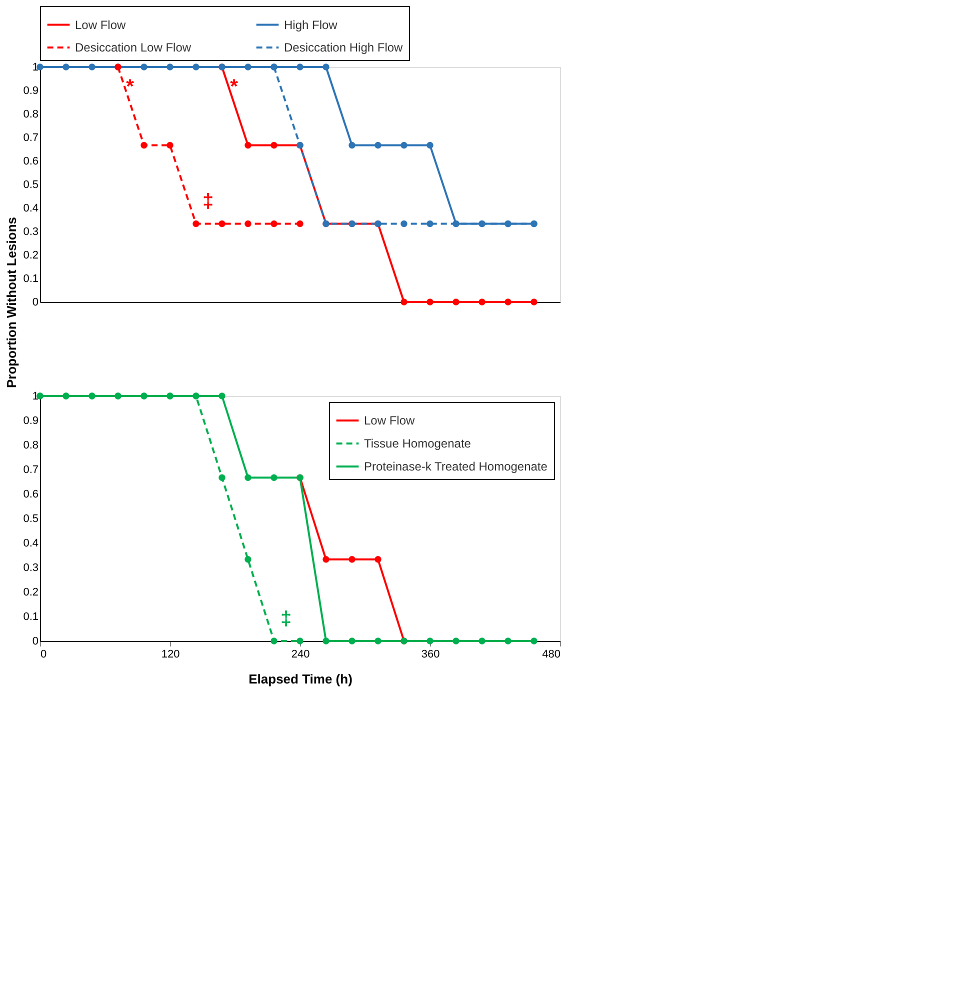 Image resolution: width=977 pixels, height=985 pixels. Describe the element at coordinates (311, 25) in the screenshot. I see `legend-label: High Flow` at that location.